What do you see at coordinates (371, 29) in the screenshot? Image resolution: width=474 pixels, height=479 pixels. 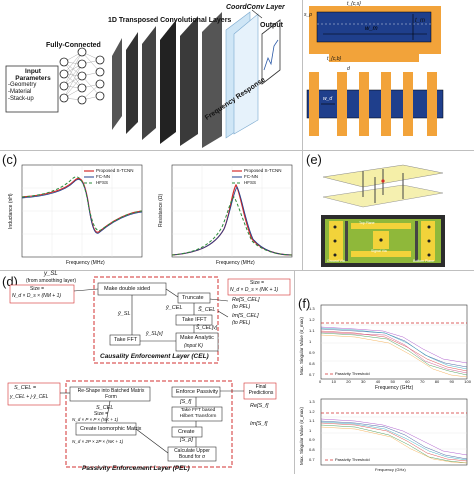 I see `symbol-wm: w_m` at bounding box center [371, 29].